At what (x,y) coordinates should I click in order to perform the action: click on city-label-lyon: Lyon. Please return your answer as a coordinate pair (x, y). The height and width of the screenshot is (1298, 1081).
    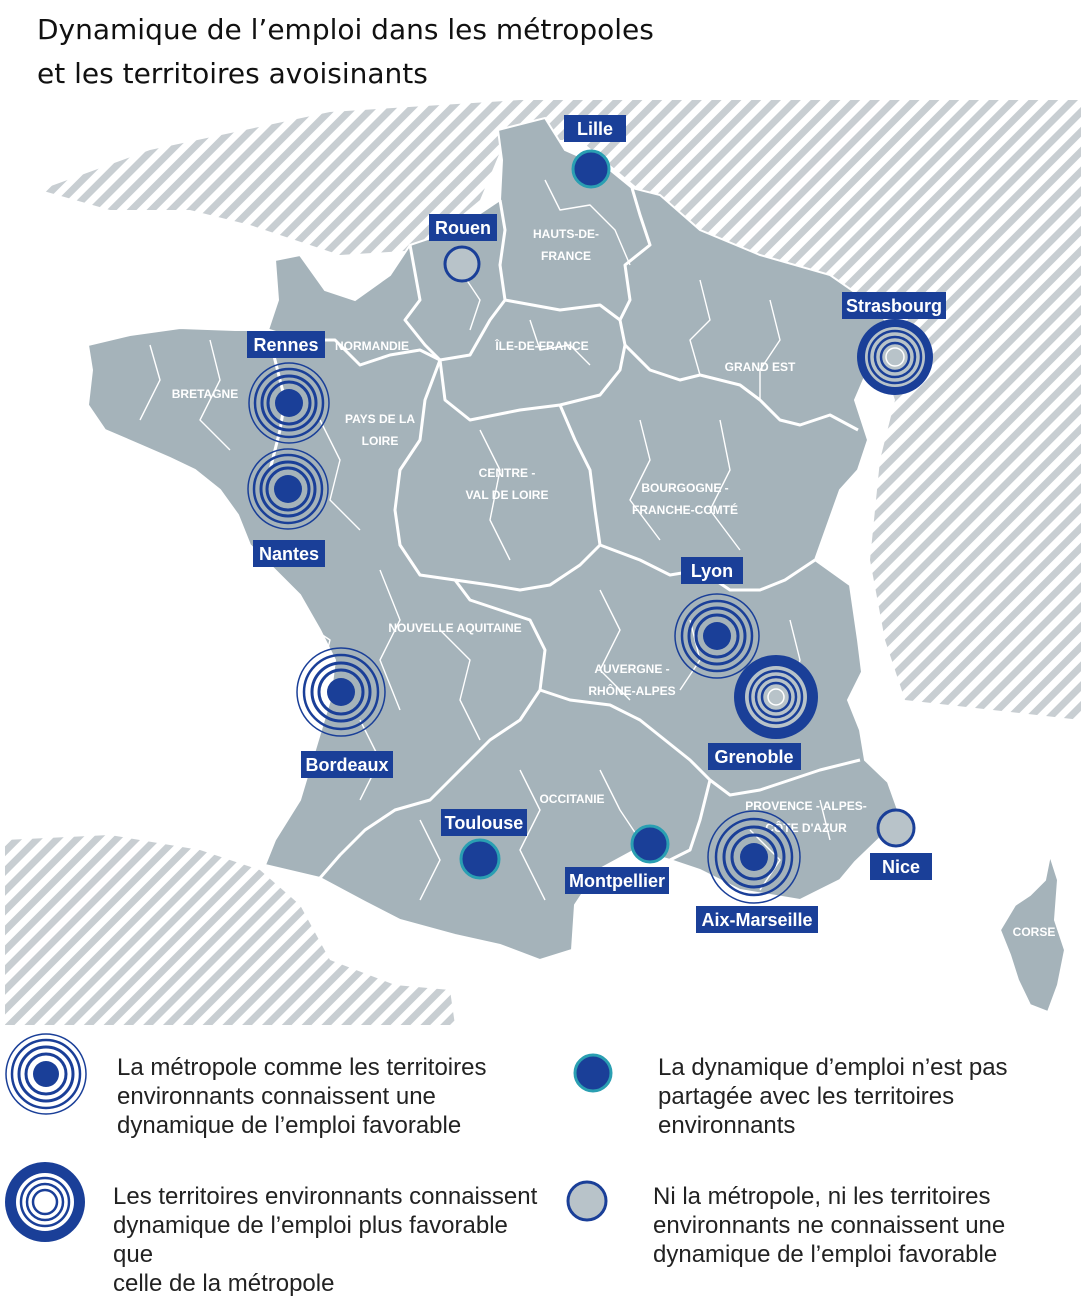
    Looking at the image, I should click on (712, 570).